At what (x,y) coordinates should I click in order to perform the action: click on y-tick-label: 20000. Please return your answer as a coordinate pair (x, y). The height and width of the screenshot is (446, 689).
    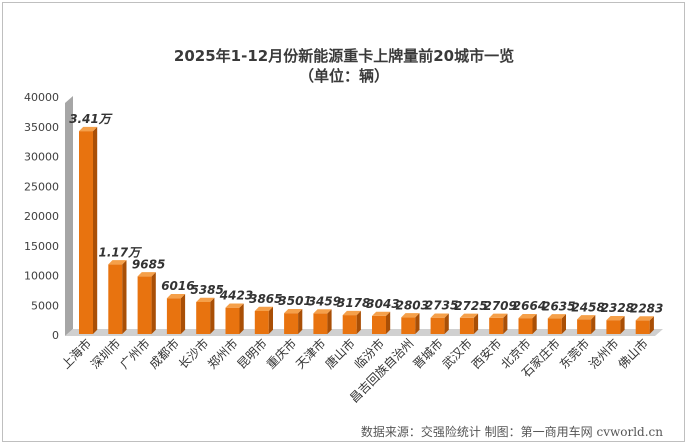
    Looking at the image, I should click on (41, 216).